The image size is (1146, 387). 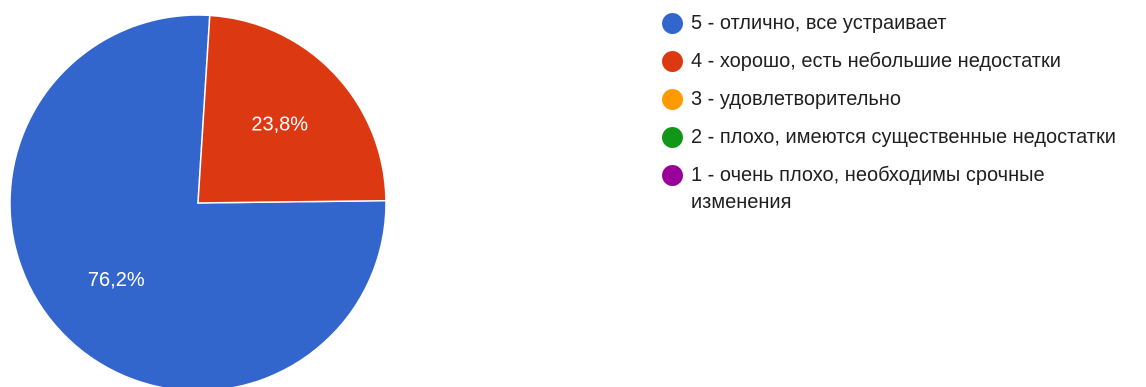 What do you see at coordinates (876, 61) in the screenshot?
I see `legend-label-2: 4 - хорошо, есть небольшие недостатки` at bounding box center [876, 61].